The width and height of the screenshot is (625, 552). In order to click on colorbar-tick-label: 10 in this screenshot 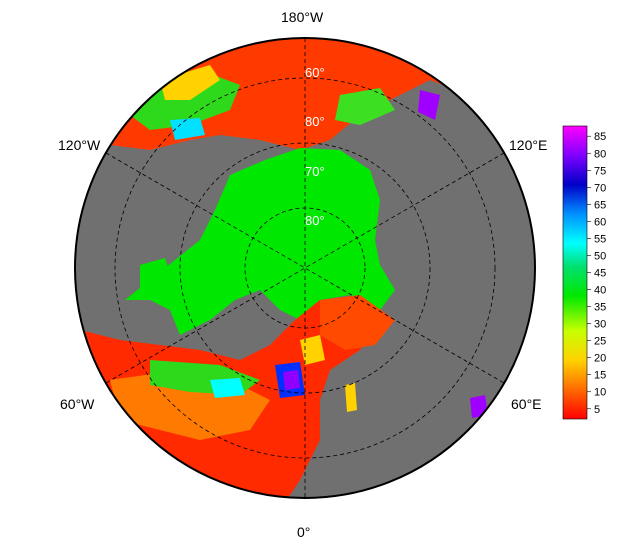, I will do `click(600, 393)`.